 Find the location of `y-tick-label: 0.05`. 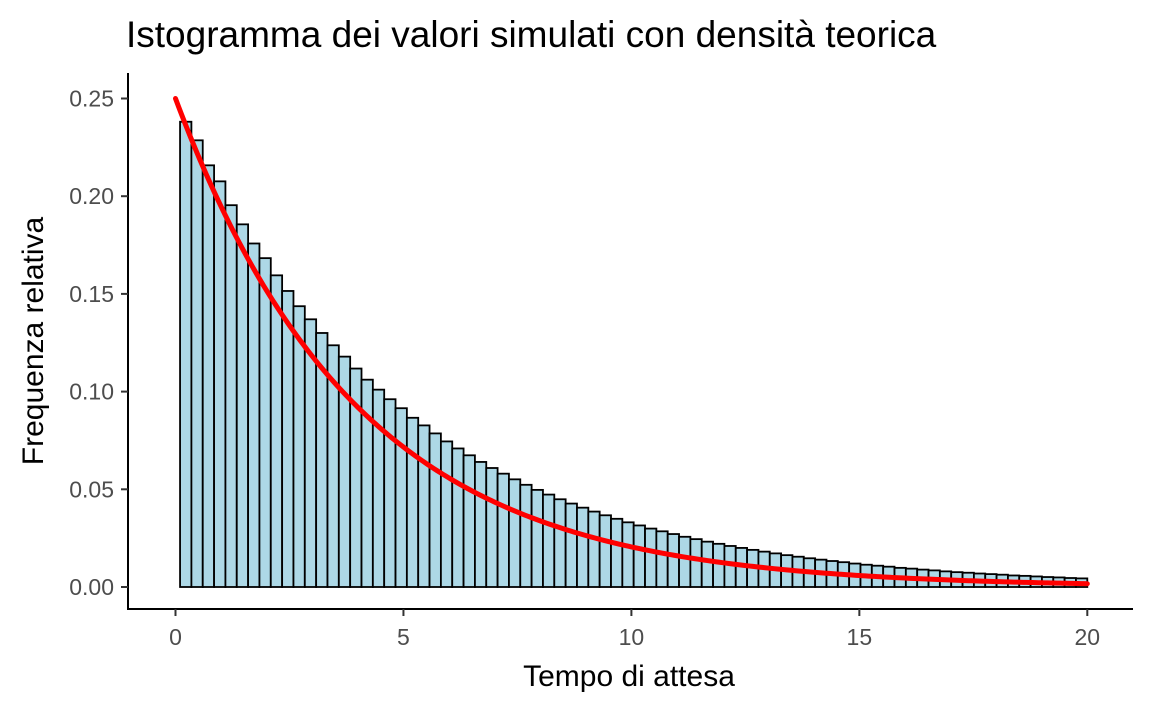

y-tick-label: 0.05 is located at coordinates (91, 489).